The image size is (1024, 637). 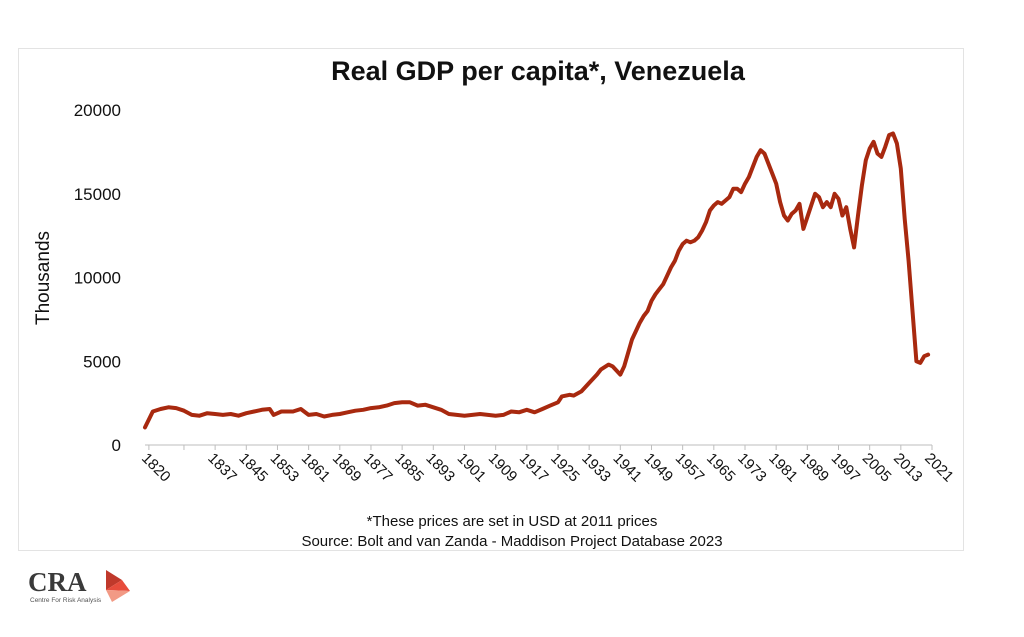 I want to click on y-axis-label: Thousands, so click(x=43, y=278).